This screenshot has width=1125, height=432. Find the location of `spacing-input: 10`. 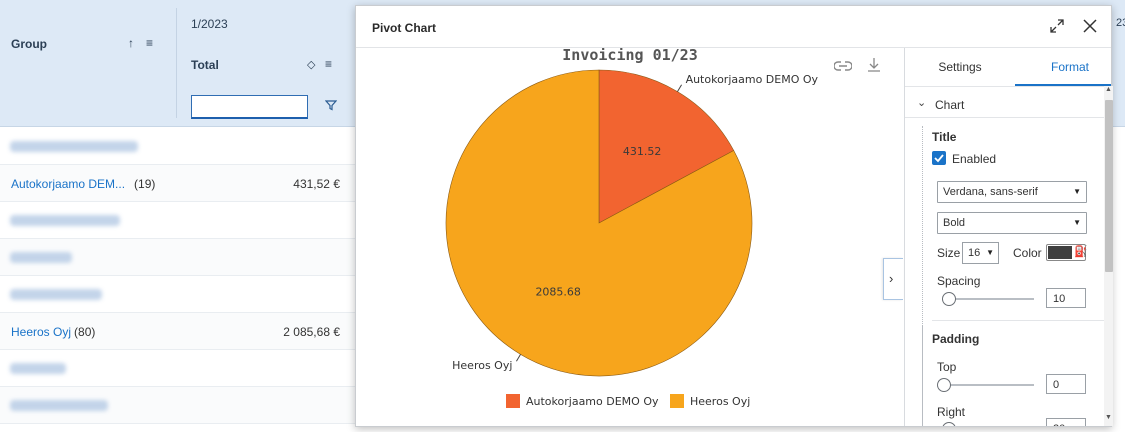

spacing-input: 10 is located at coordinates (1066, 298).